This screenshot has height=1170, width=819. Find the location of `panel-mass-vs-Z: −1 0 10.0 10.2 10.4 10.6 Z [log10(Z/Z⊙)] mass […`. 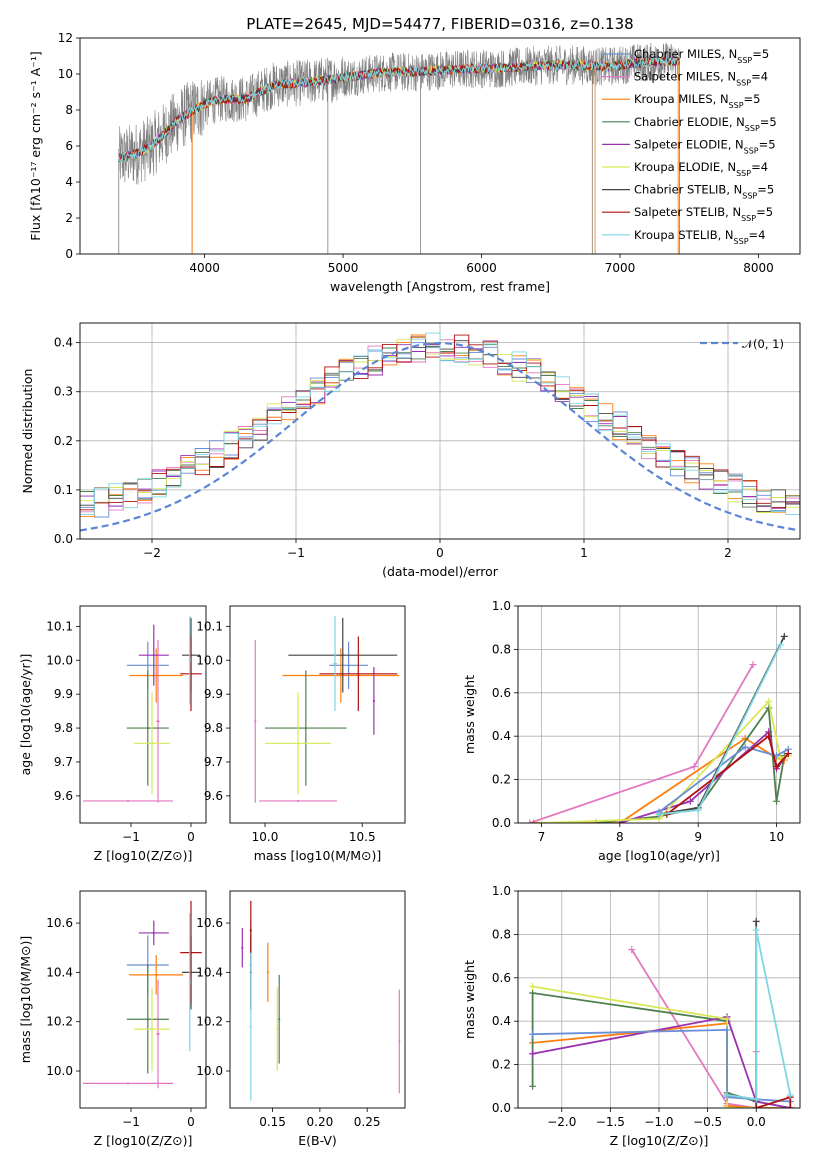

panel-mass-vs-Z: −1 0 10.0 10.2 10.4 10.6 Z [log10(Z/Z⊙)] mass [… is located at coordinates (112, 1019).